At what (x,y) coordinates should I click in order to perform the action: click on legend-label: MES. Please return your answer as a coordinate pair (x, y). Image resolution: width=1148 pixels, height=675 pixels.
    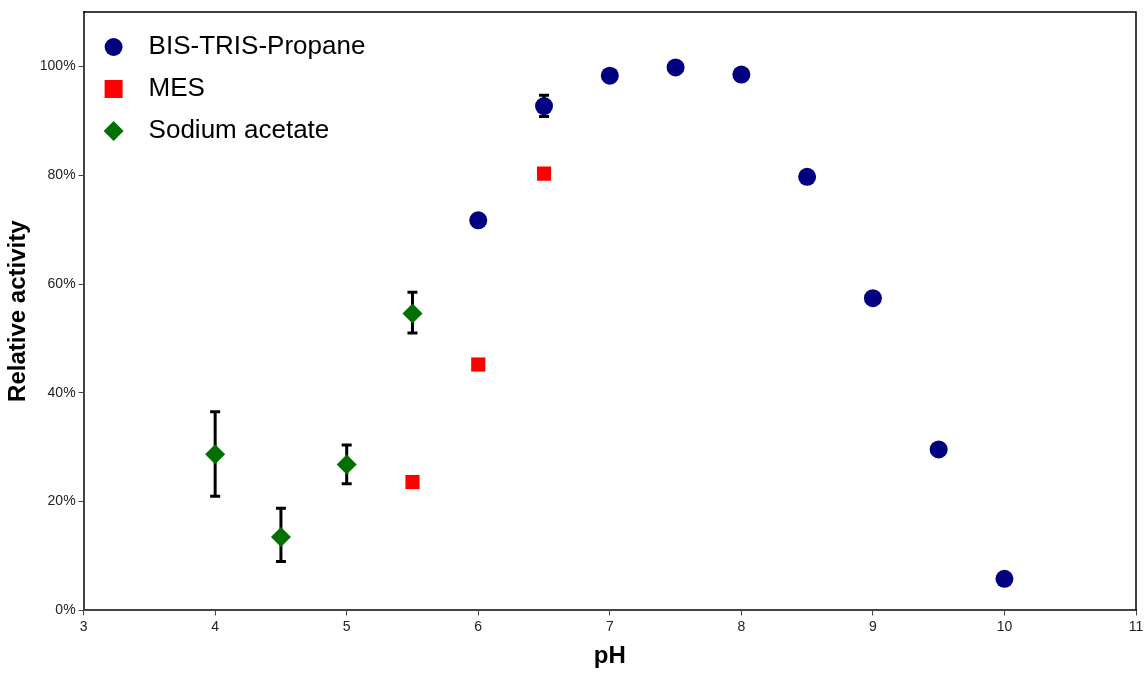
    Looking at the image, I should click on (176, 87).